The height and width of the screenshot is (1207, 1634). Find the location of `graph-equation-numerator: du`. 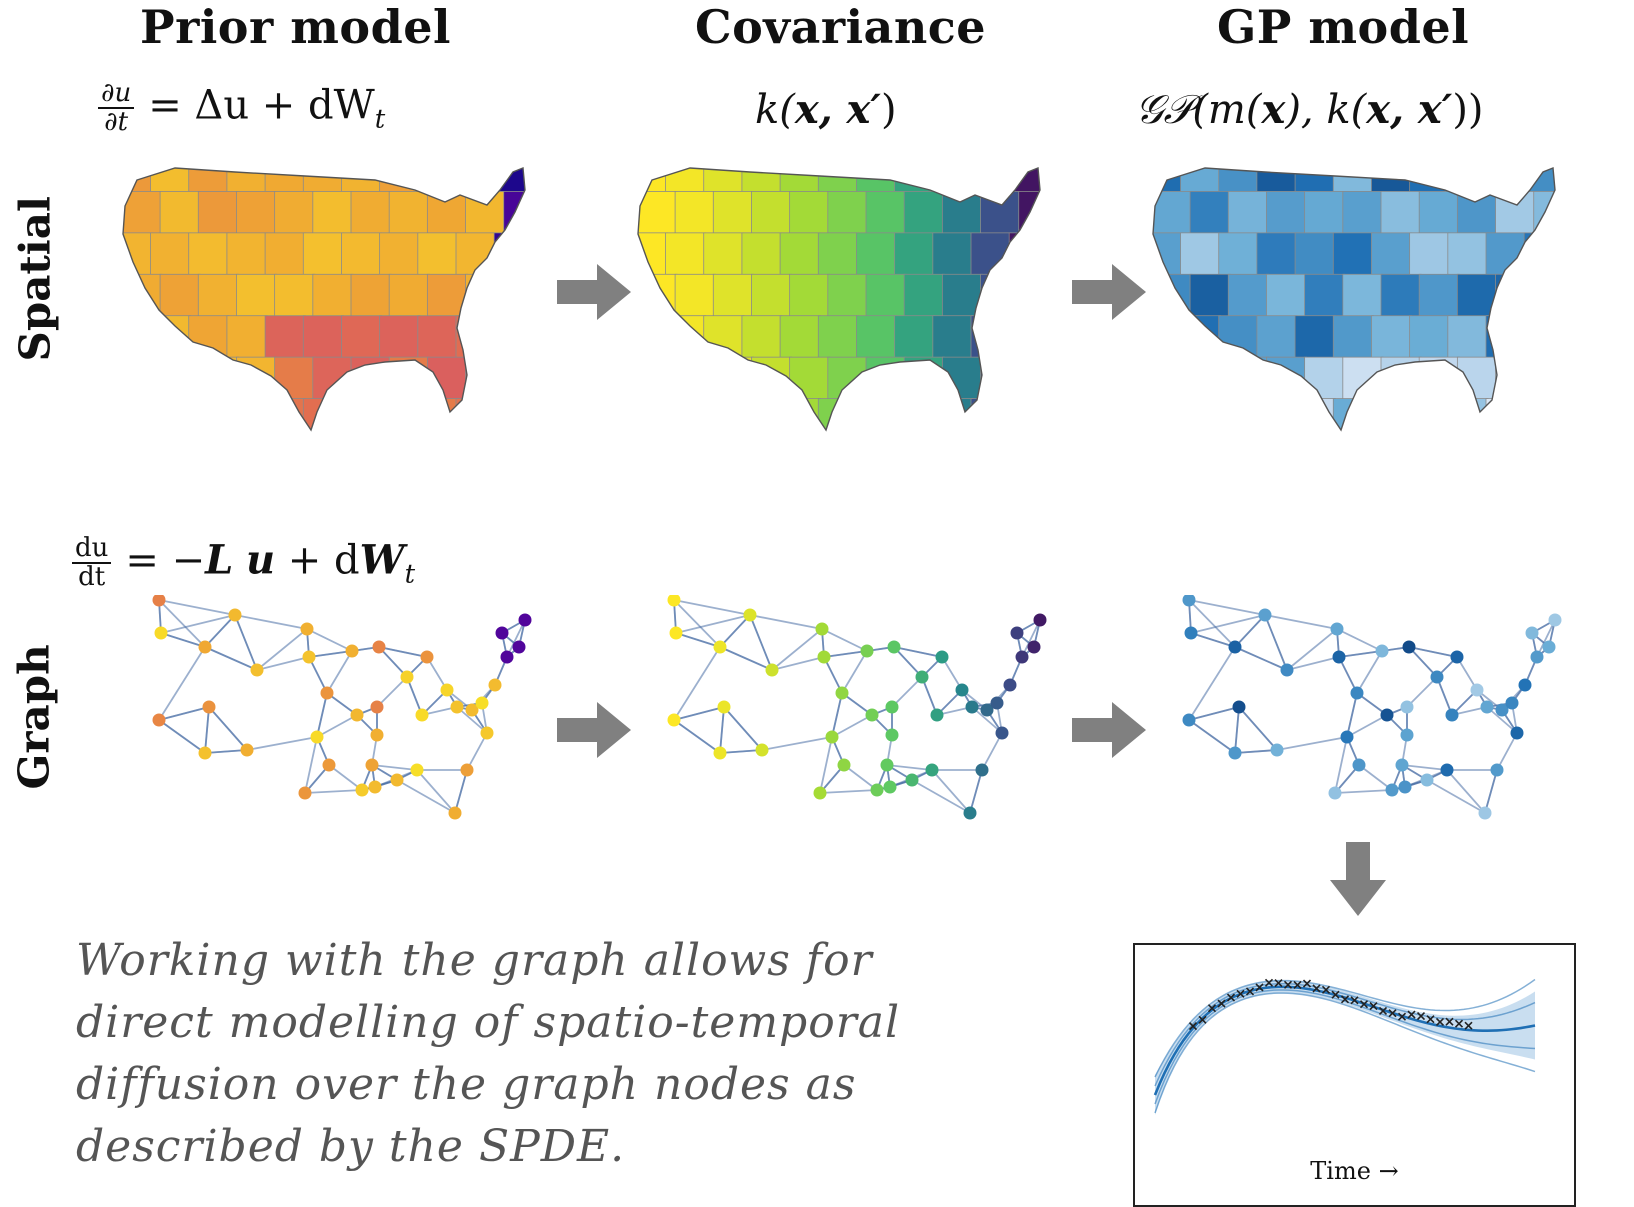

graph-equation-numerator: du is located at coordinates (92, 549).